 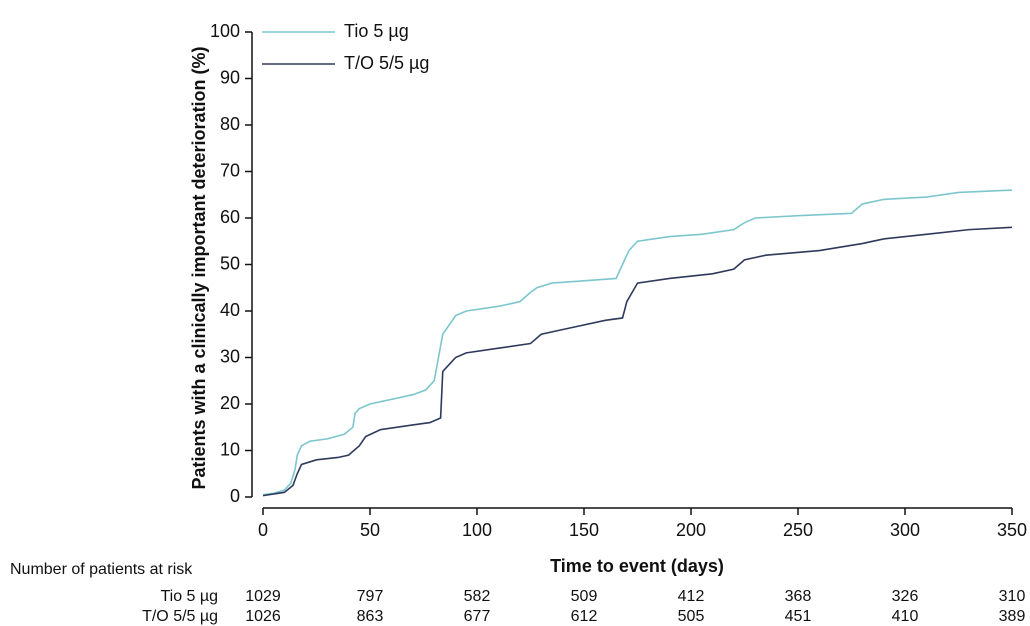 I want to click on y-tick-label: 0, so click(x=235, y=496).